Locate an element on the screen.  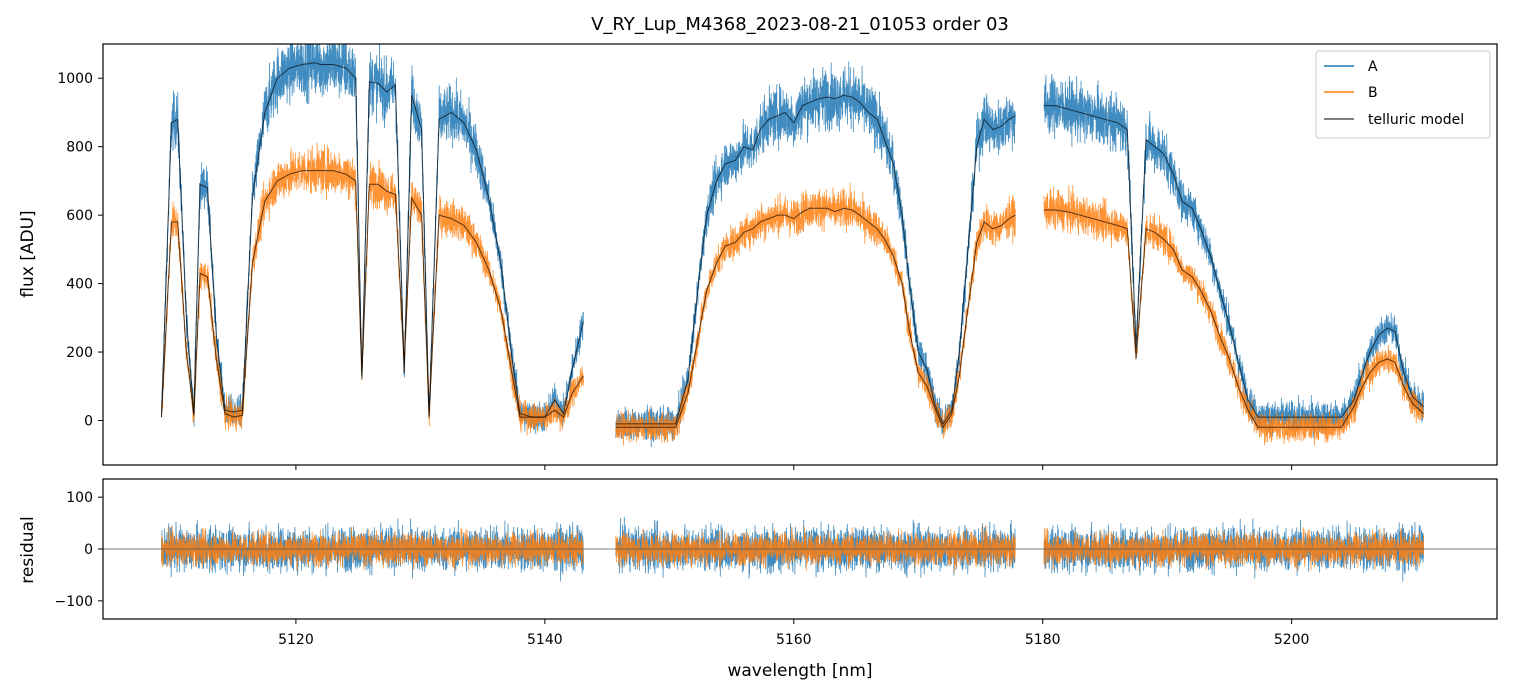
chart-title: V_RY_Lup_M4368_2023-08-21_01053 order 03 is located at coordinates (800, 24).